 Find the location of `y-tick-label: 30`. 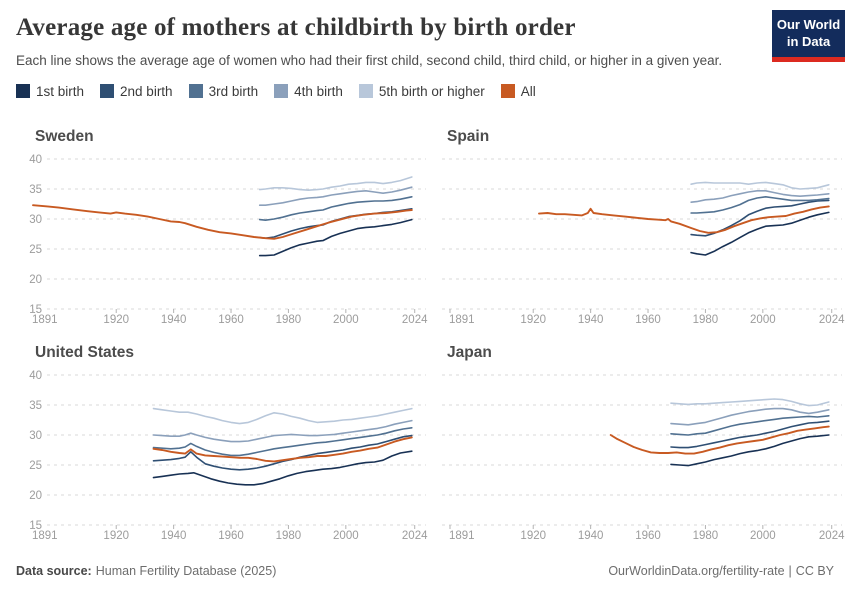

y-tick-label: 30 is located at coordinates (35, 220).